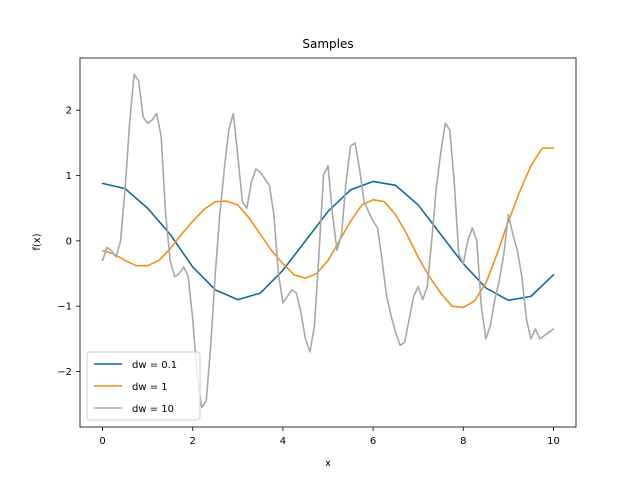  What do you see at coordinates (64, 372) in the screenshot?
I see `y-tick-label-0: −2` at bounding box center [64, 372].